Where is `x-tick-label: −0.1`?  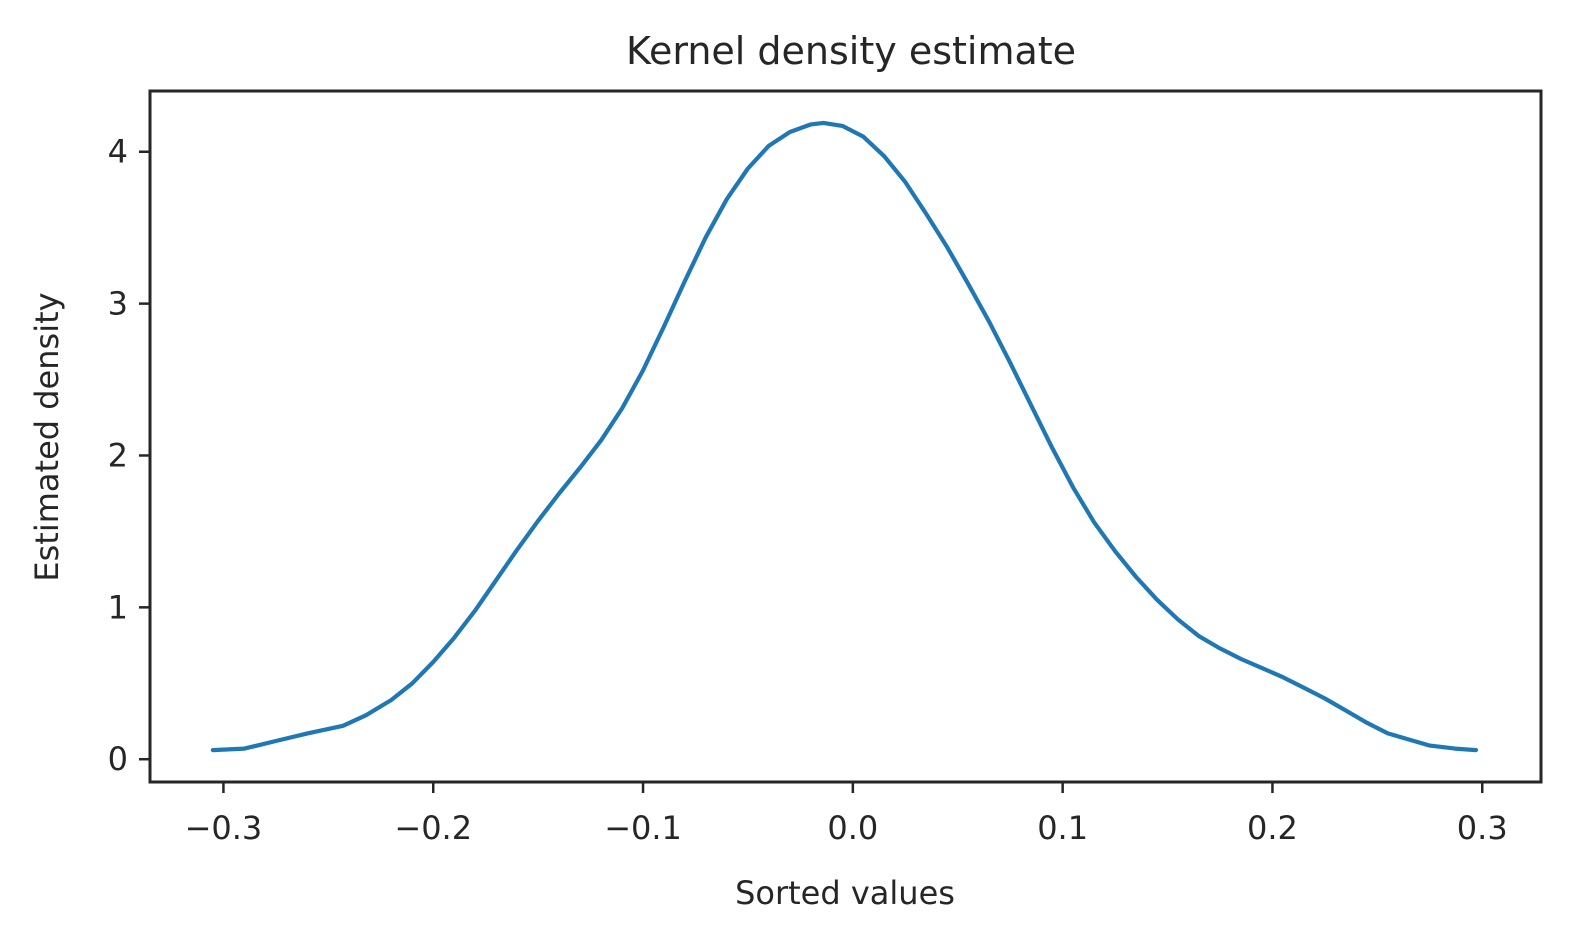 x-tick-label: −0.1 is located at coordinates (643, 828).